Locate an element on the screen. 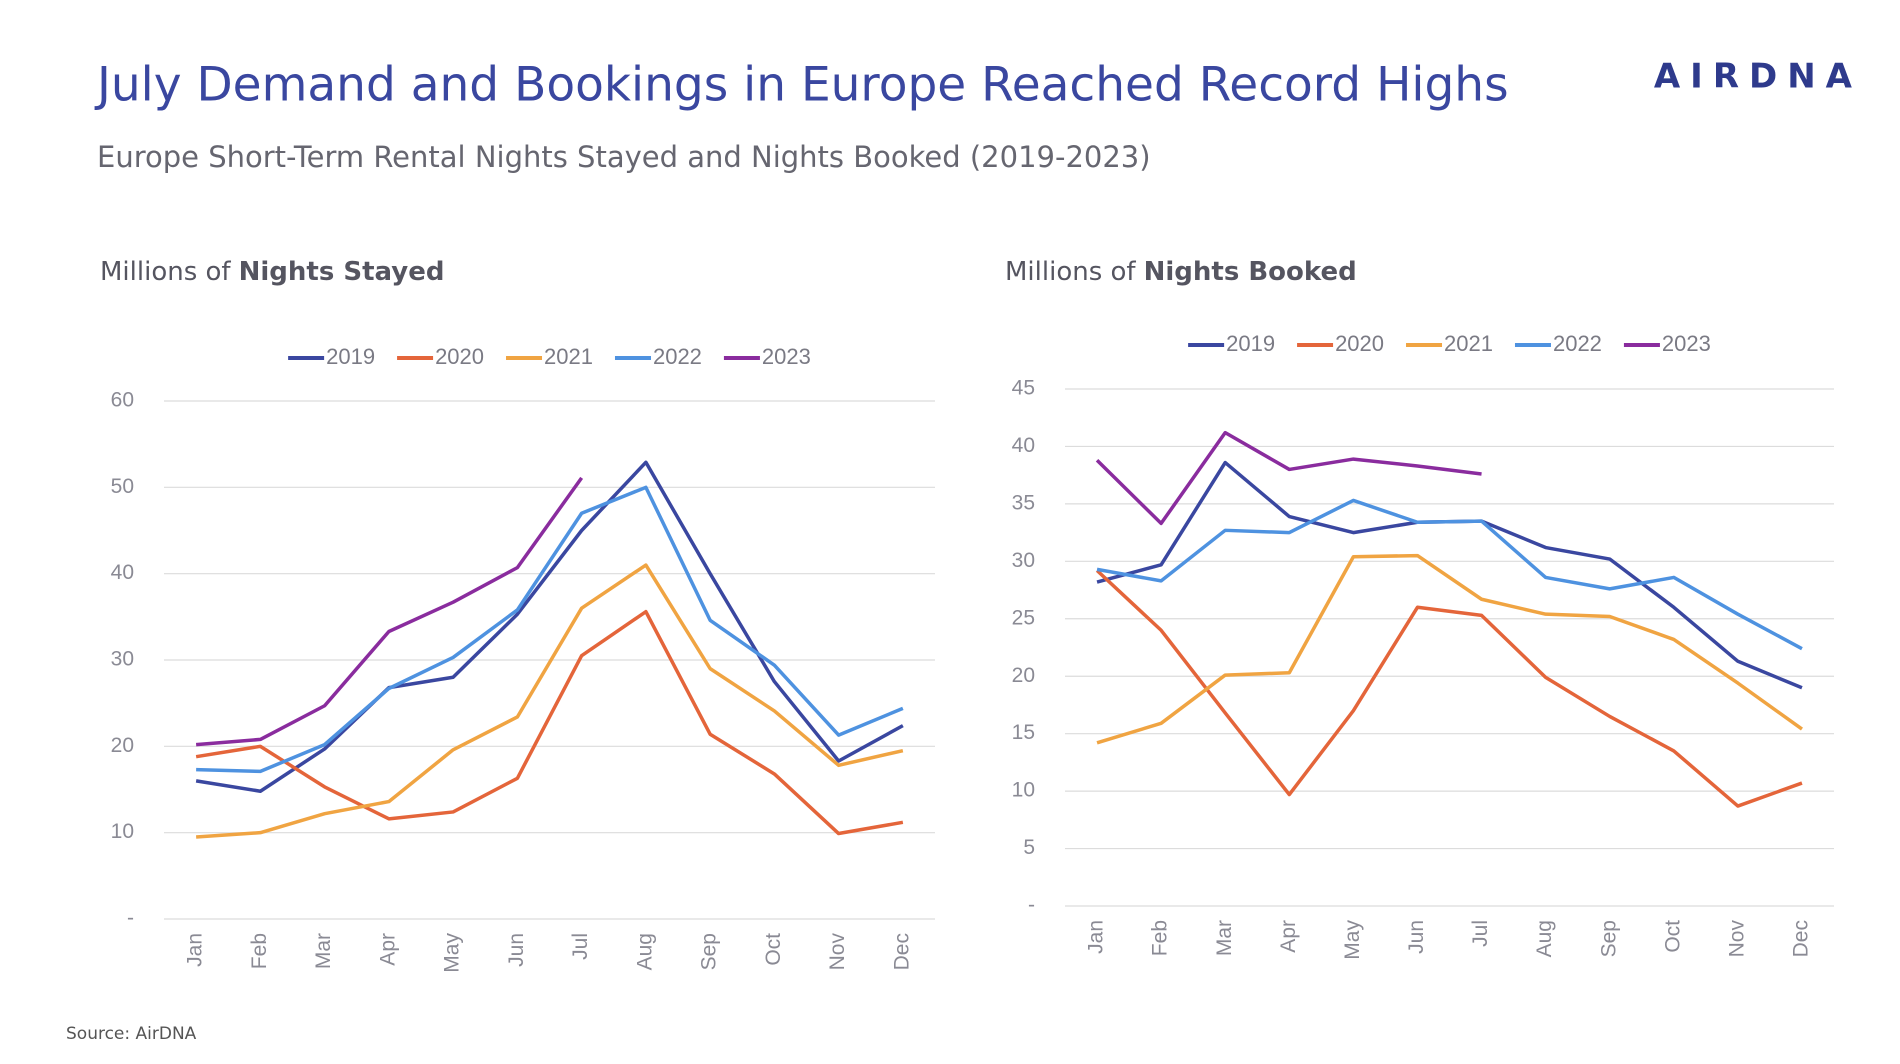 The height and width of the screenshot is (1064, 1900). y-tick-label: 60 is located at coordinates (122, 400).